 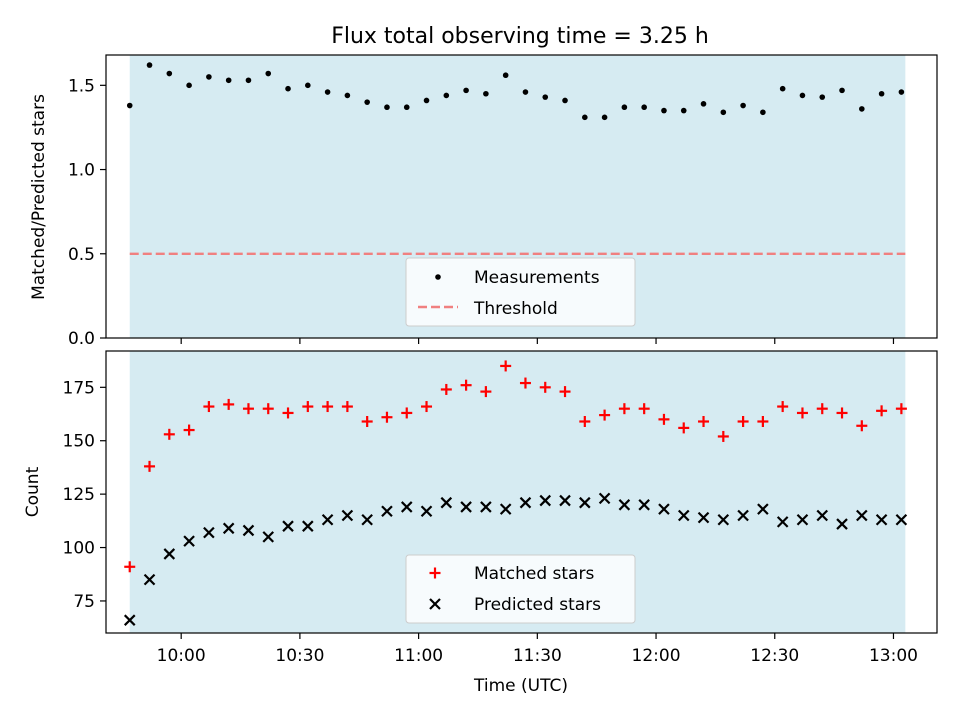 I want to click on x-tick-label: 12:30, so click(x=774, y=656).